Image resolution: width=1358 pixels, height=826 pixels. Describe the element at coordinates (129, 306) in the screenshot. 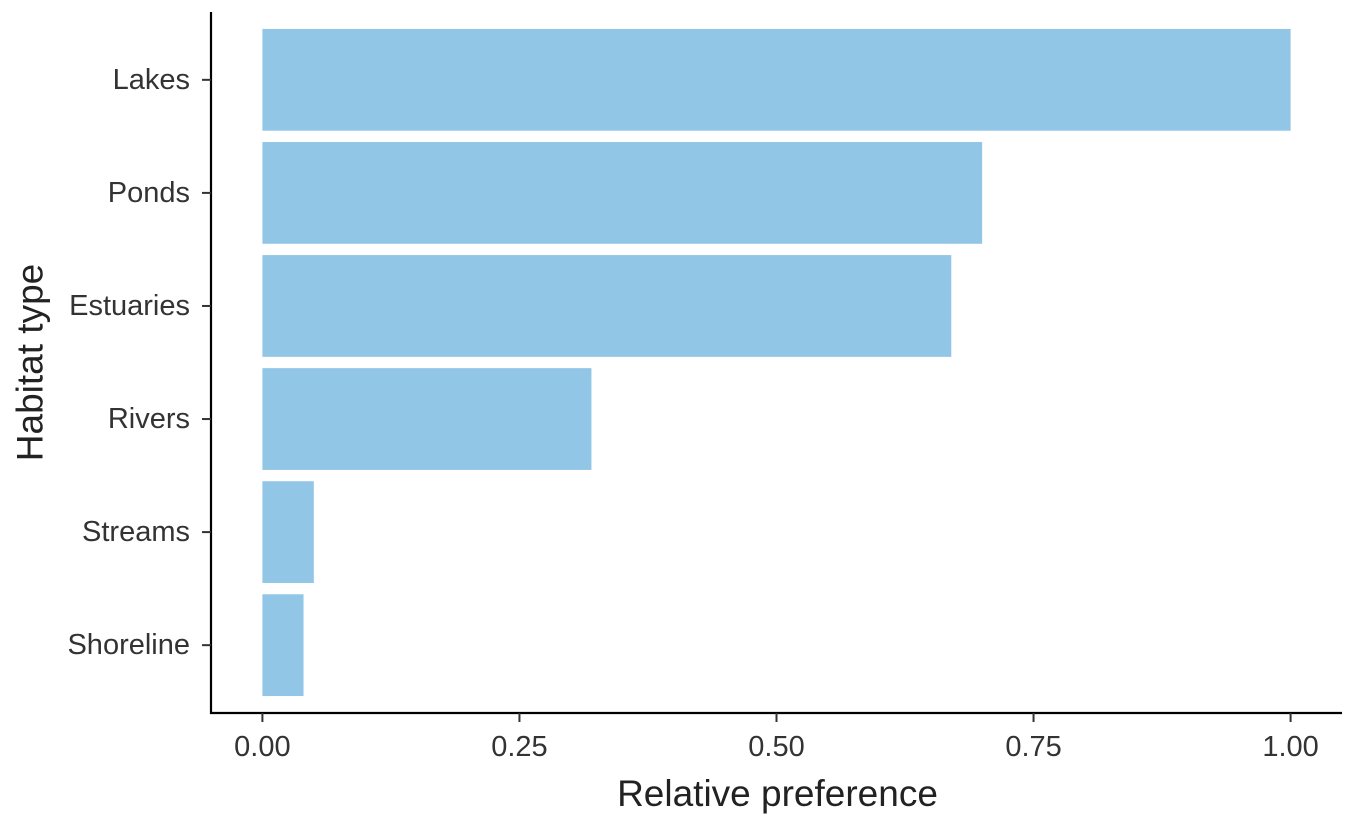

I see `y-tick-label: Estuaries` at that location.